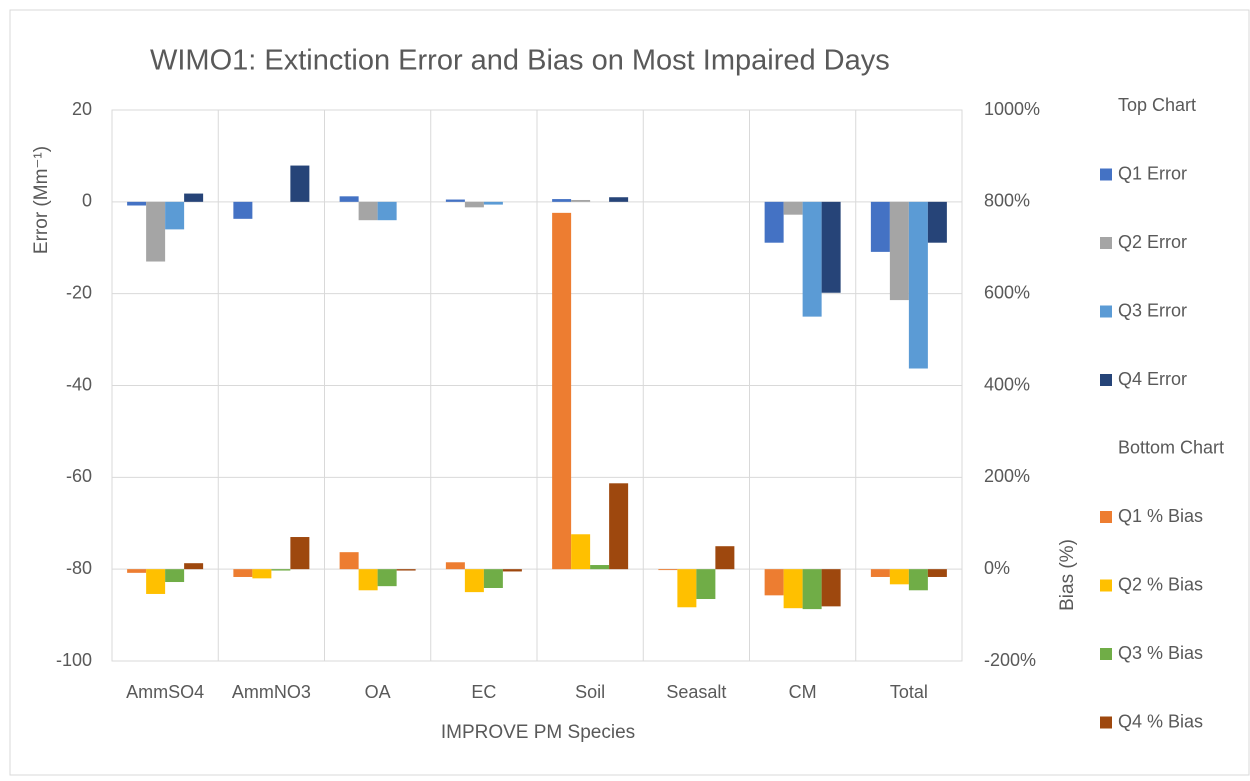  I want to click on legend-title: Bottom Chart, so click(1171, 447).